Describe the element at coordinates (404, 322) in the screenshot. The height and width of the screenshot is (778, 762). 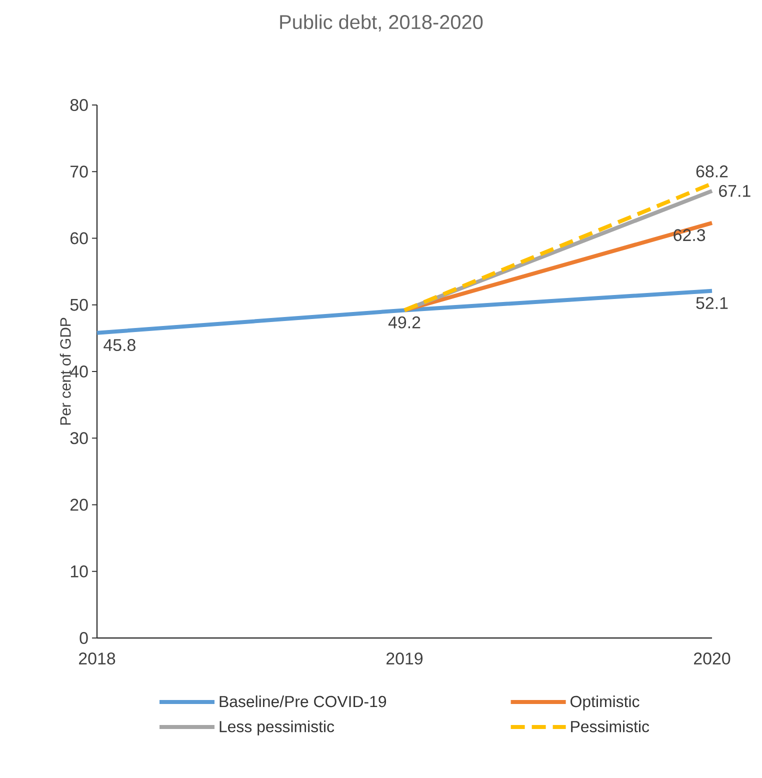
I see `data-label: 49.2` at that location.